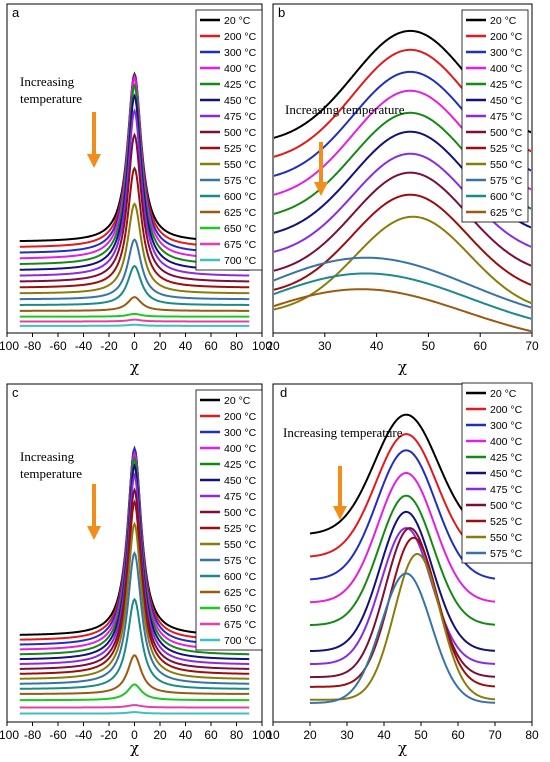  What do you see at coordinates (33, 735) in the screenshot?
I see `x-tick-label: -80` at bounding box center [33, 735].